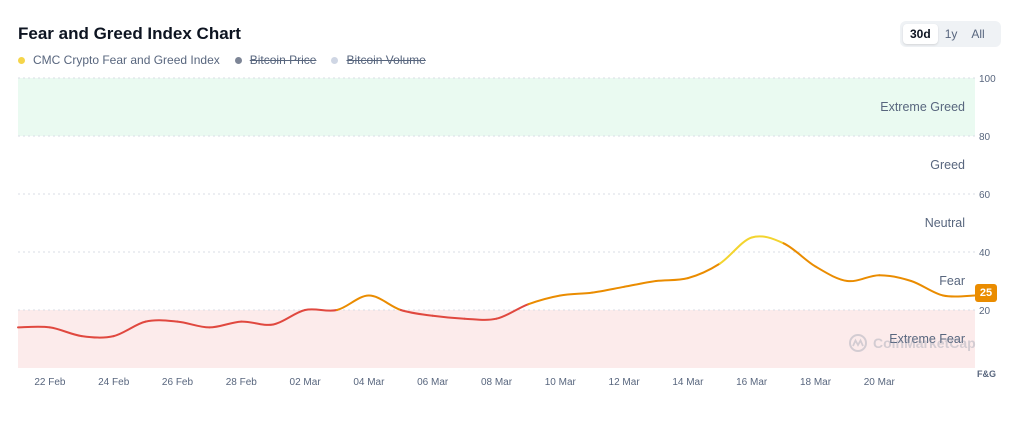  I want to click on time-range-tabs: 30d 1y All, so click(950, 34).